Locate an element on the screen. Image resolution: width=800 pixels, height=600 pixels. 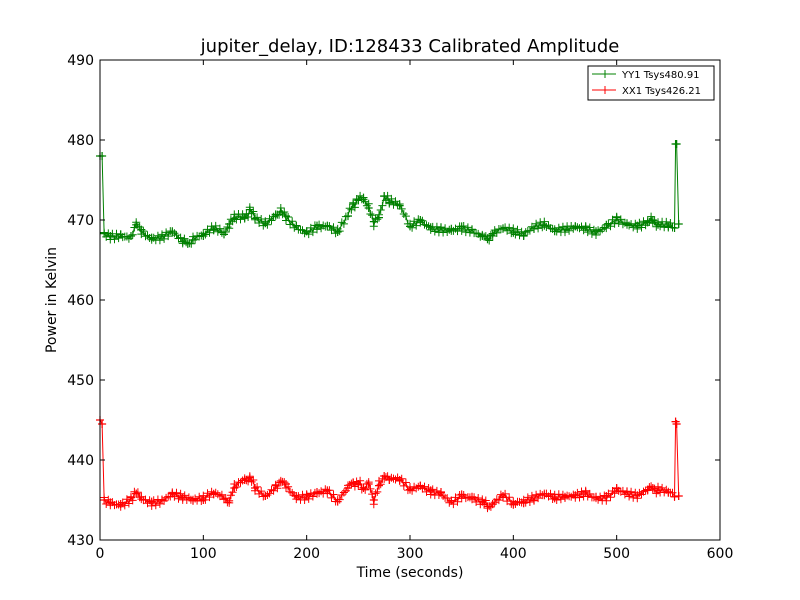
y-tick-label: 430 is located at coordinates (80, 541).